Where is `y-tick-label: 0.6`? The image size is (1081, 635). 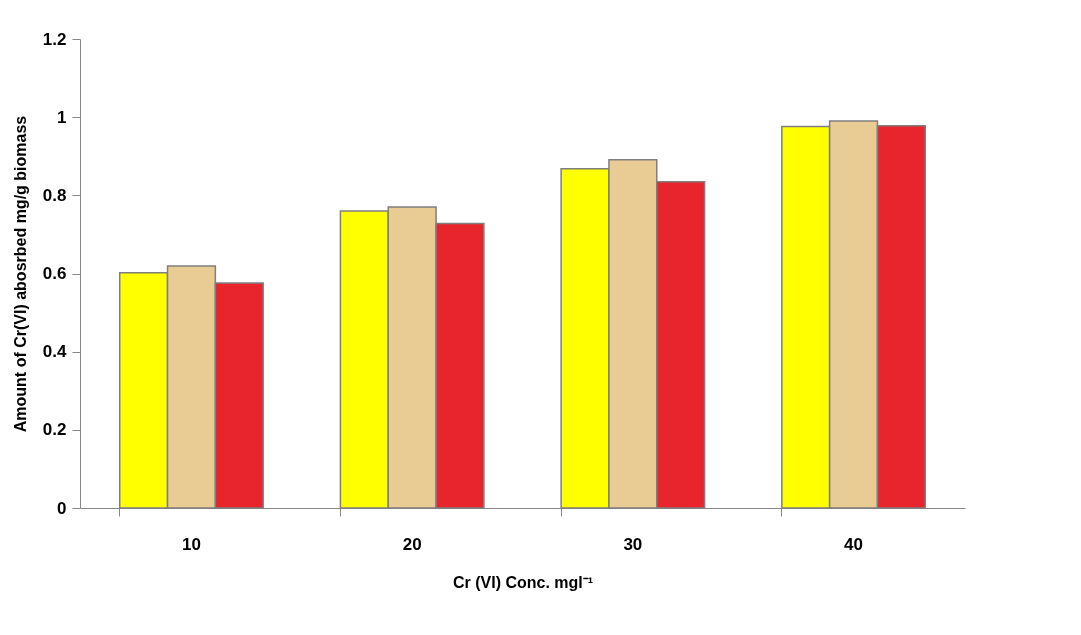 y-tick-label: 0.6 is located at coordinates (54, 273).